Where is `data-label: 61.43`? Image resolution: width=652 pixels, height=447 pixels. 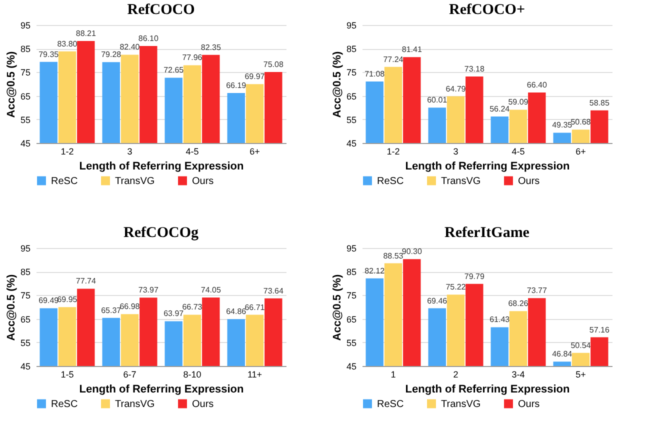
data-label: 61.43 is located at coordinates (500, 319).